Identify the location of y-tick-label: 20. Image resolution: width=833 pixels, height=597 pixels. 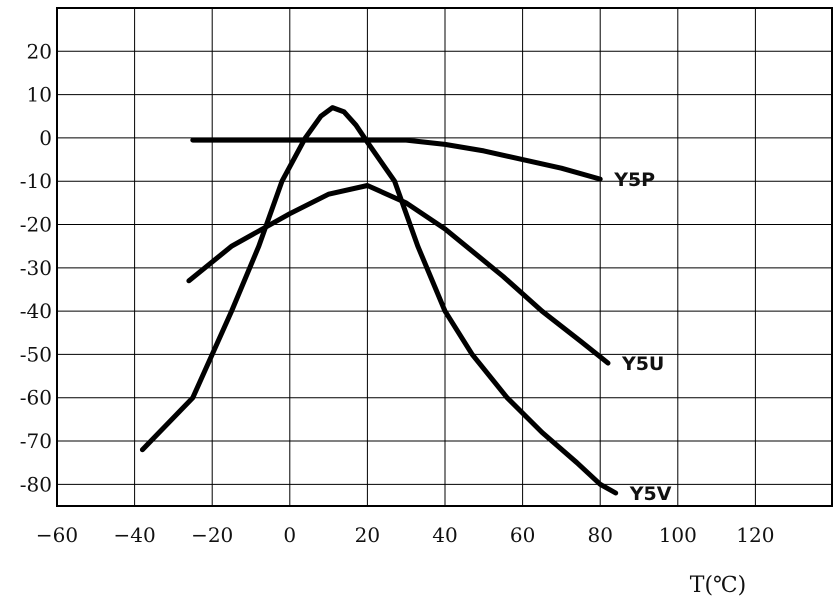
(39, 51).